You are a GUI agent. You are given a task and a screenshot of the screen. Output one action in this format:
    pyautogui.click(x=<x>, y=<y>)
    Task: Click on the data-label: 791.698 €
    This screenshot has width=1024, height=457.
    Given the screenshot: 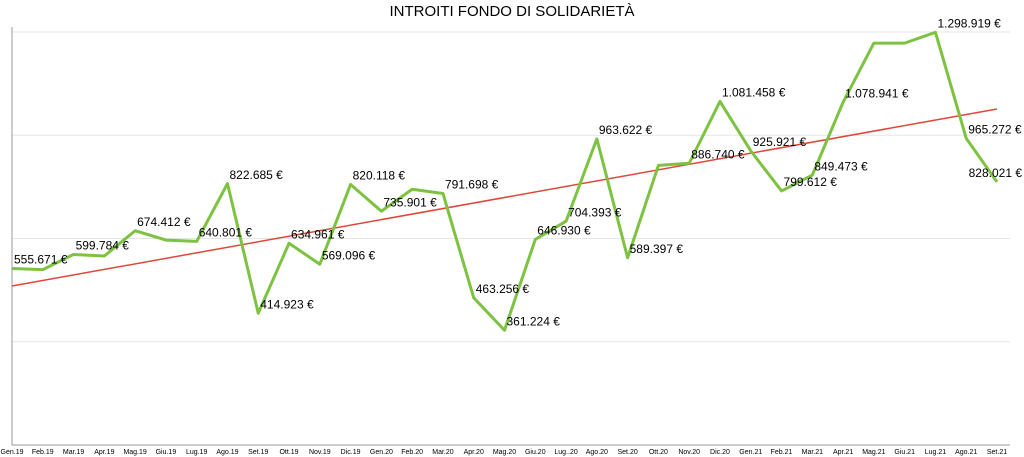 What is the action you would take?
    pyautogui.click(x=472, y=185)
    